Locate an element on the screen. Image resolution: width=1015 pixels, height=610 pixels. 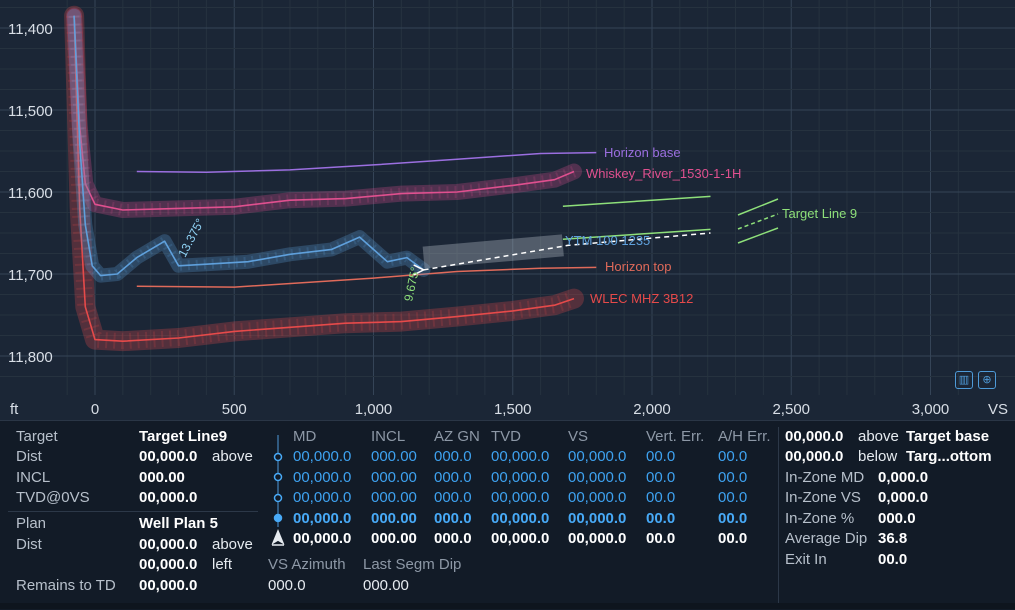
fit-view-icon: ⊕ is located at coordinates (987, 380).